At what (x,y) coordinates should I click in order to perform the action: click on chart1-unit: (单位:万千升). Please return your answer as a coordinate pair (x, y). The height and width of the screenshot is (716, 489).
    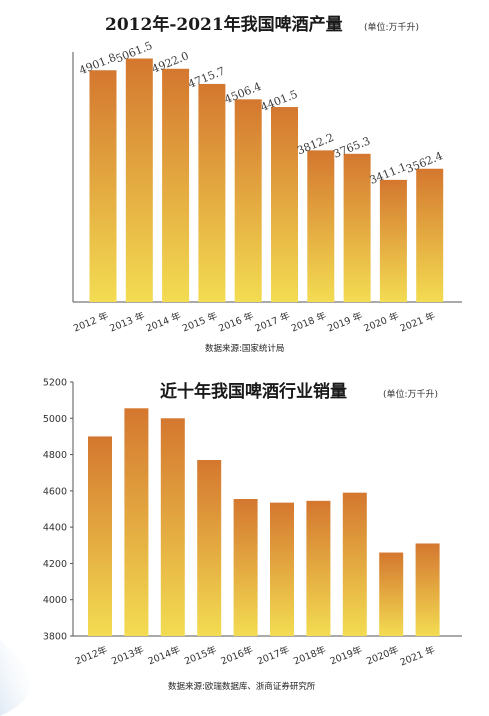
    Looking at the image, I should click on (391, 27).